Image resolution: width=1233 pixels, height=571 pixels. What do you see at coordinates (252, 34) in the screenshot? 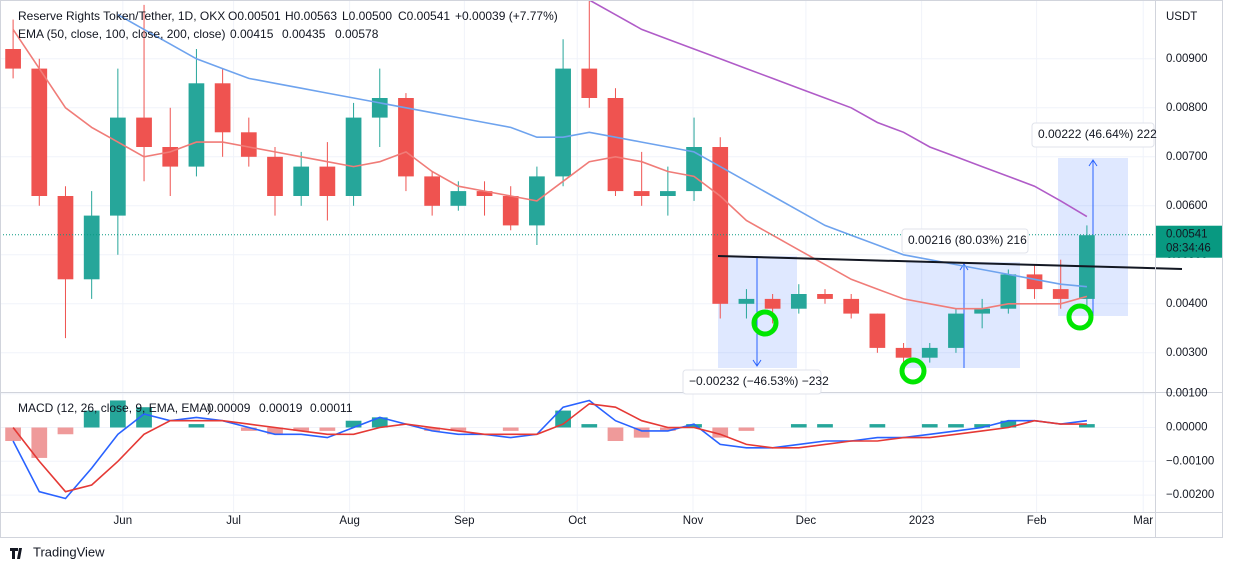
I see `ema-value: 0.00415` at bounding box center [252, 34].